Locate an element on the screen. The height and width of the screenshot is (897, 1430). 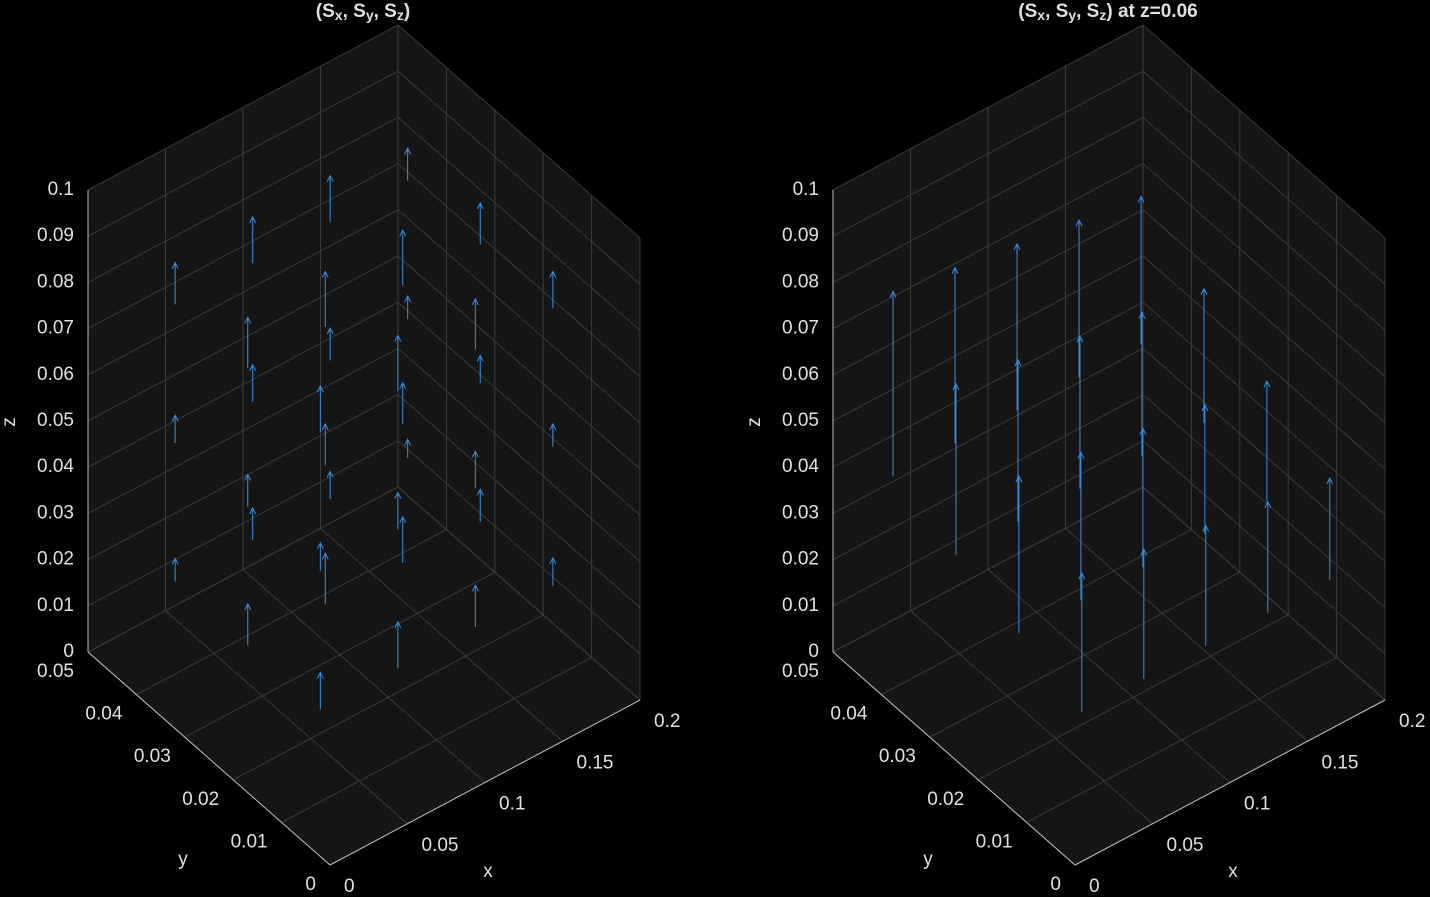
z-tick-label: 0.07 is located at coordinates (55, 328).